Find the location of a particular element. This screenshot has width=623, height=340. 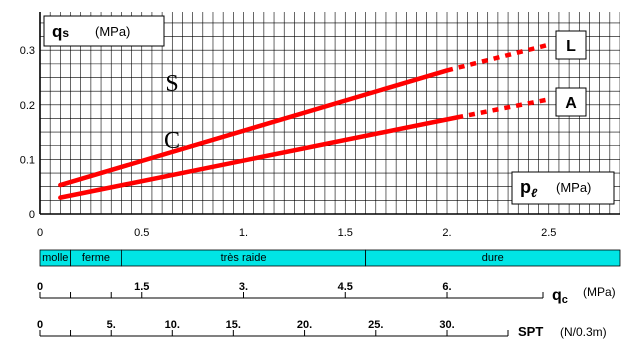

spt-tick-label: 0 is located at coordinates (40, 325).